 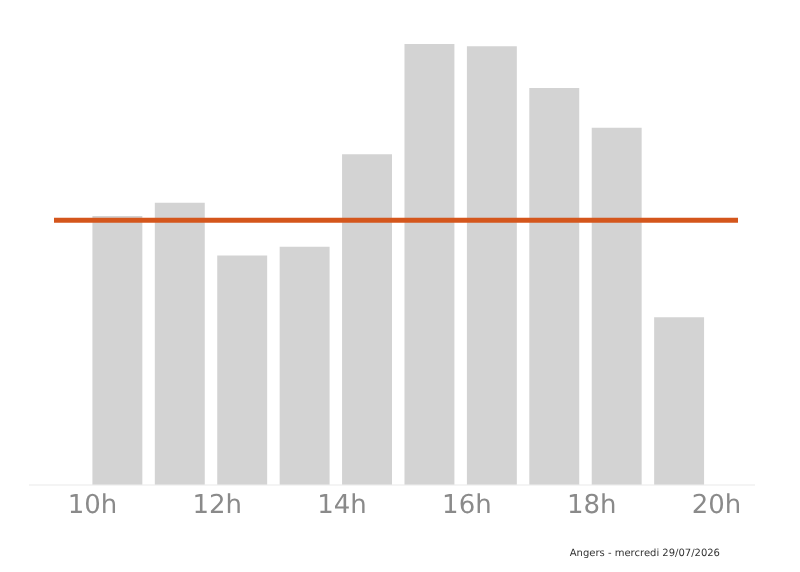 I want to click on x-tick-label: 20h, so click(x=716, y=506).